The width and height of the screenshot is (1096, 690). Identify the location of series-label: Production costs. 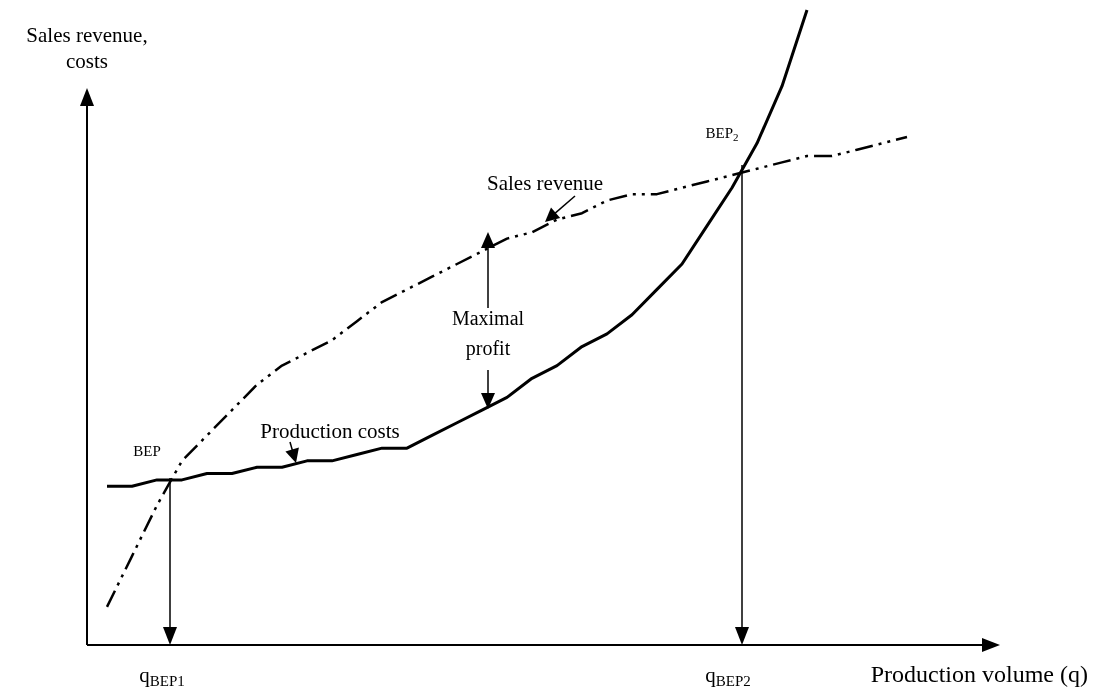
(330, 431).